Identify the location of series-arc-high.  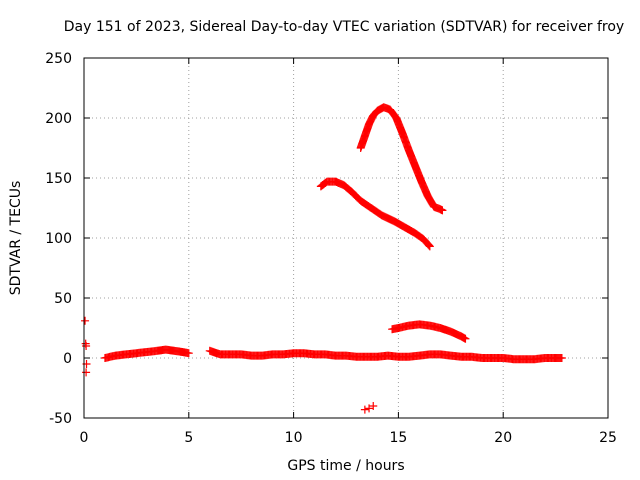
(401, 159).